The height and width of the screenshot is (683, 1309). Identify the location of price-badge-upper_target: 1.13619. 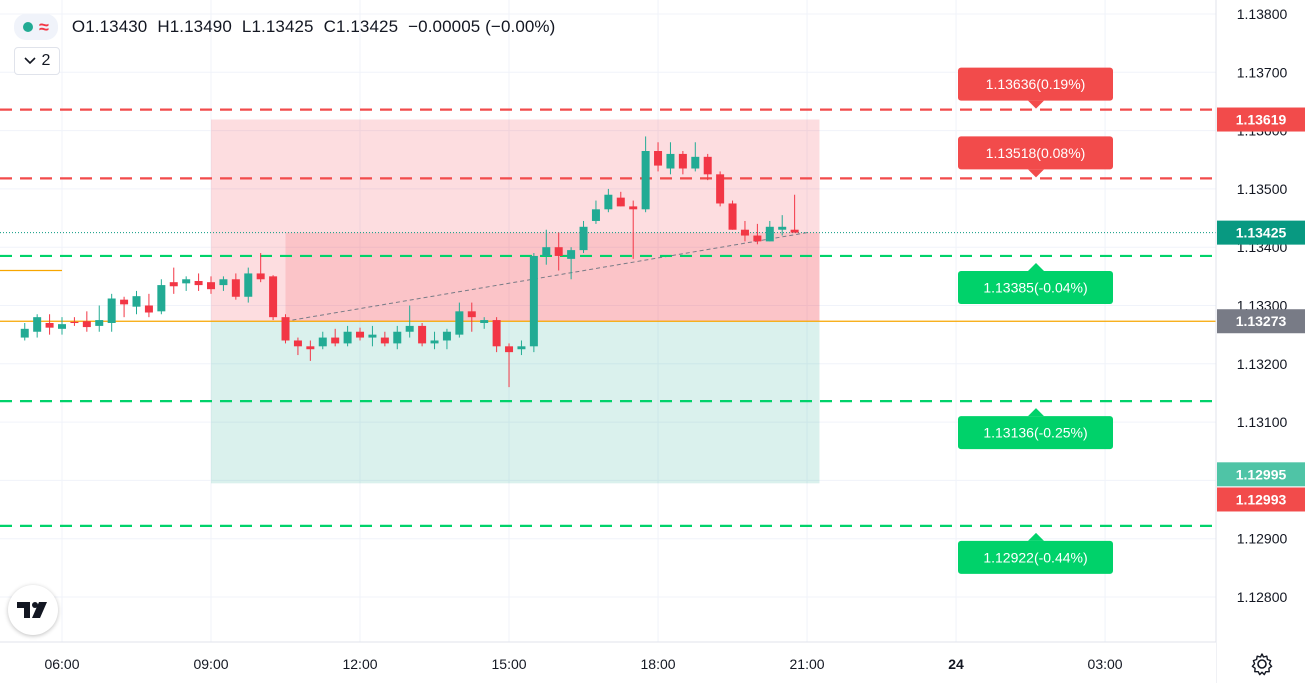
(1261, 119).